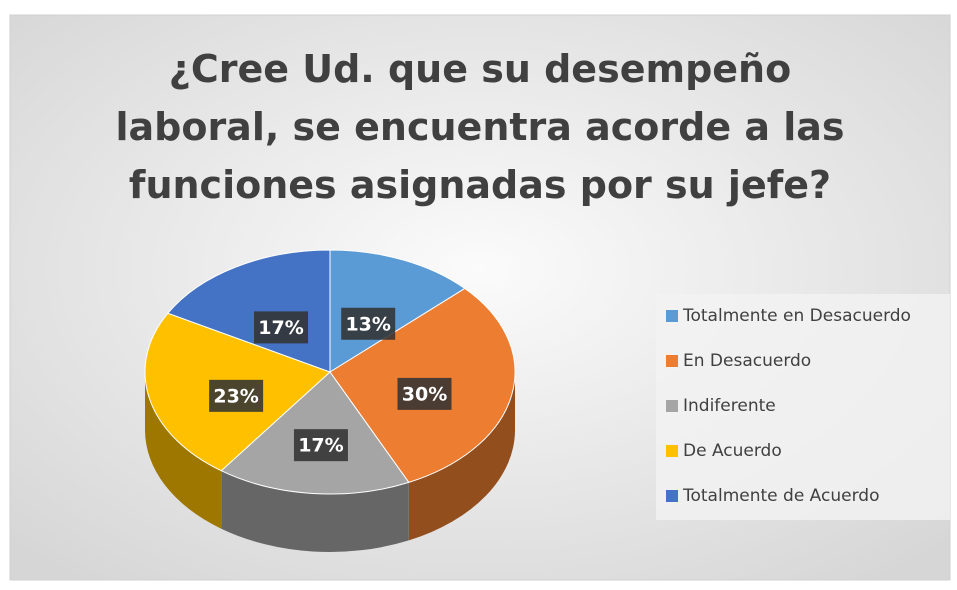 The height and width of the screenshot is (590, 957). I want to click on value-label: 30%, so click(424, 394).